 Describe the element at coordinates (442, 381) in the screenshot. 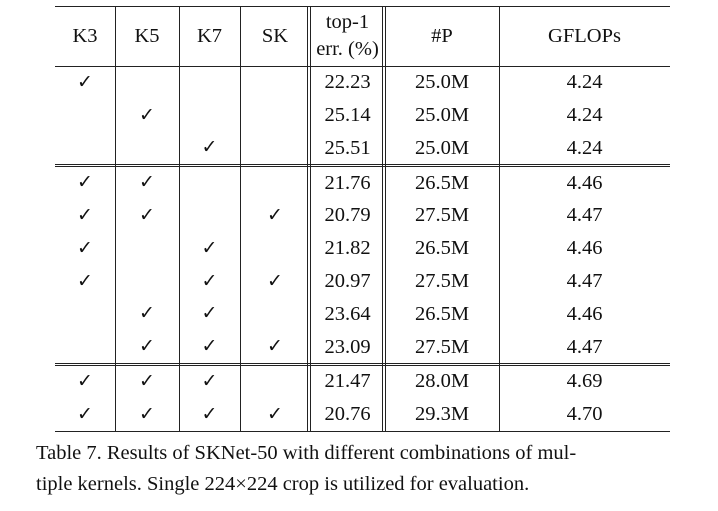

I see `cell-params: 28.0M` at that location.